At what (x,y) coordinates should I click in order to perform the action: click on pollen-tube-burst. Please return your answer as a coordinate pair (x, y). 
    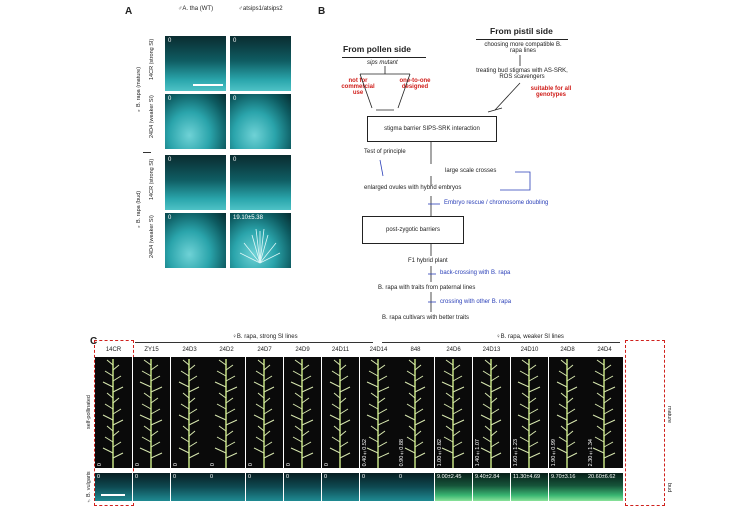
    Looking at the image, I should click on (260, 246).